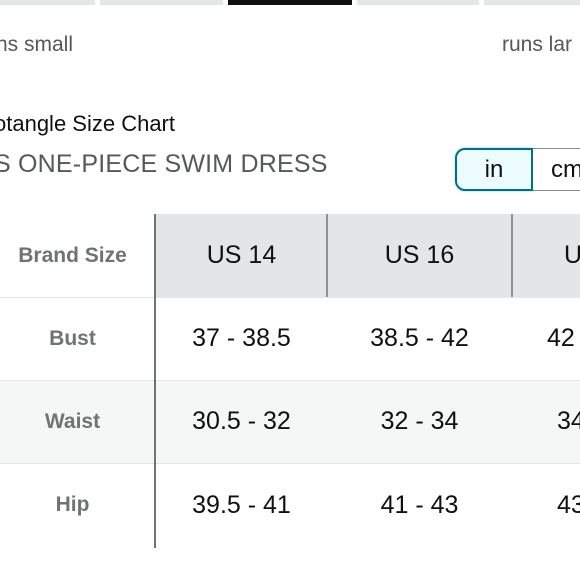 This screenshot has height=580, width=580. I want to click on fit-right-label: runs lar, so click(537, 44).